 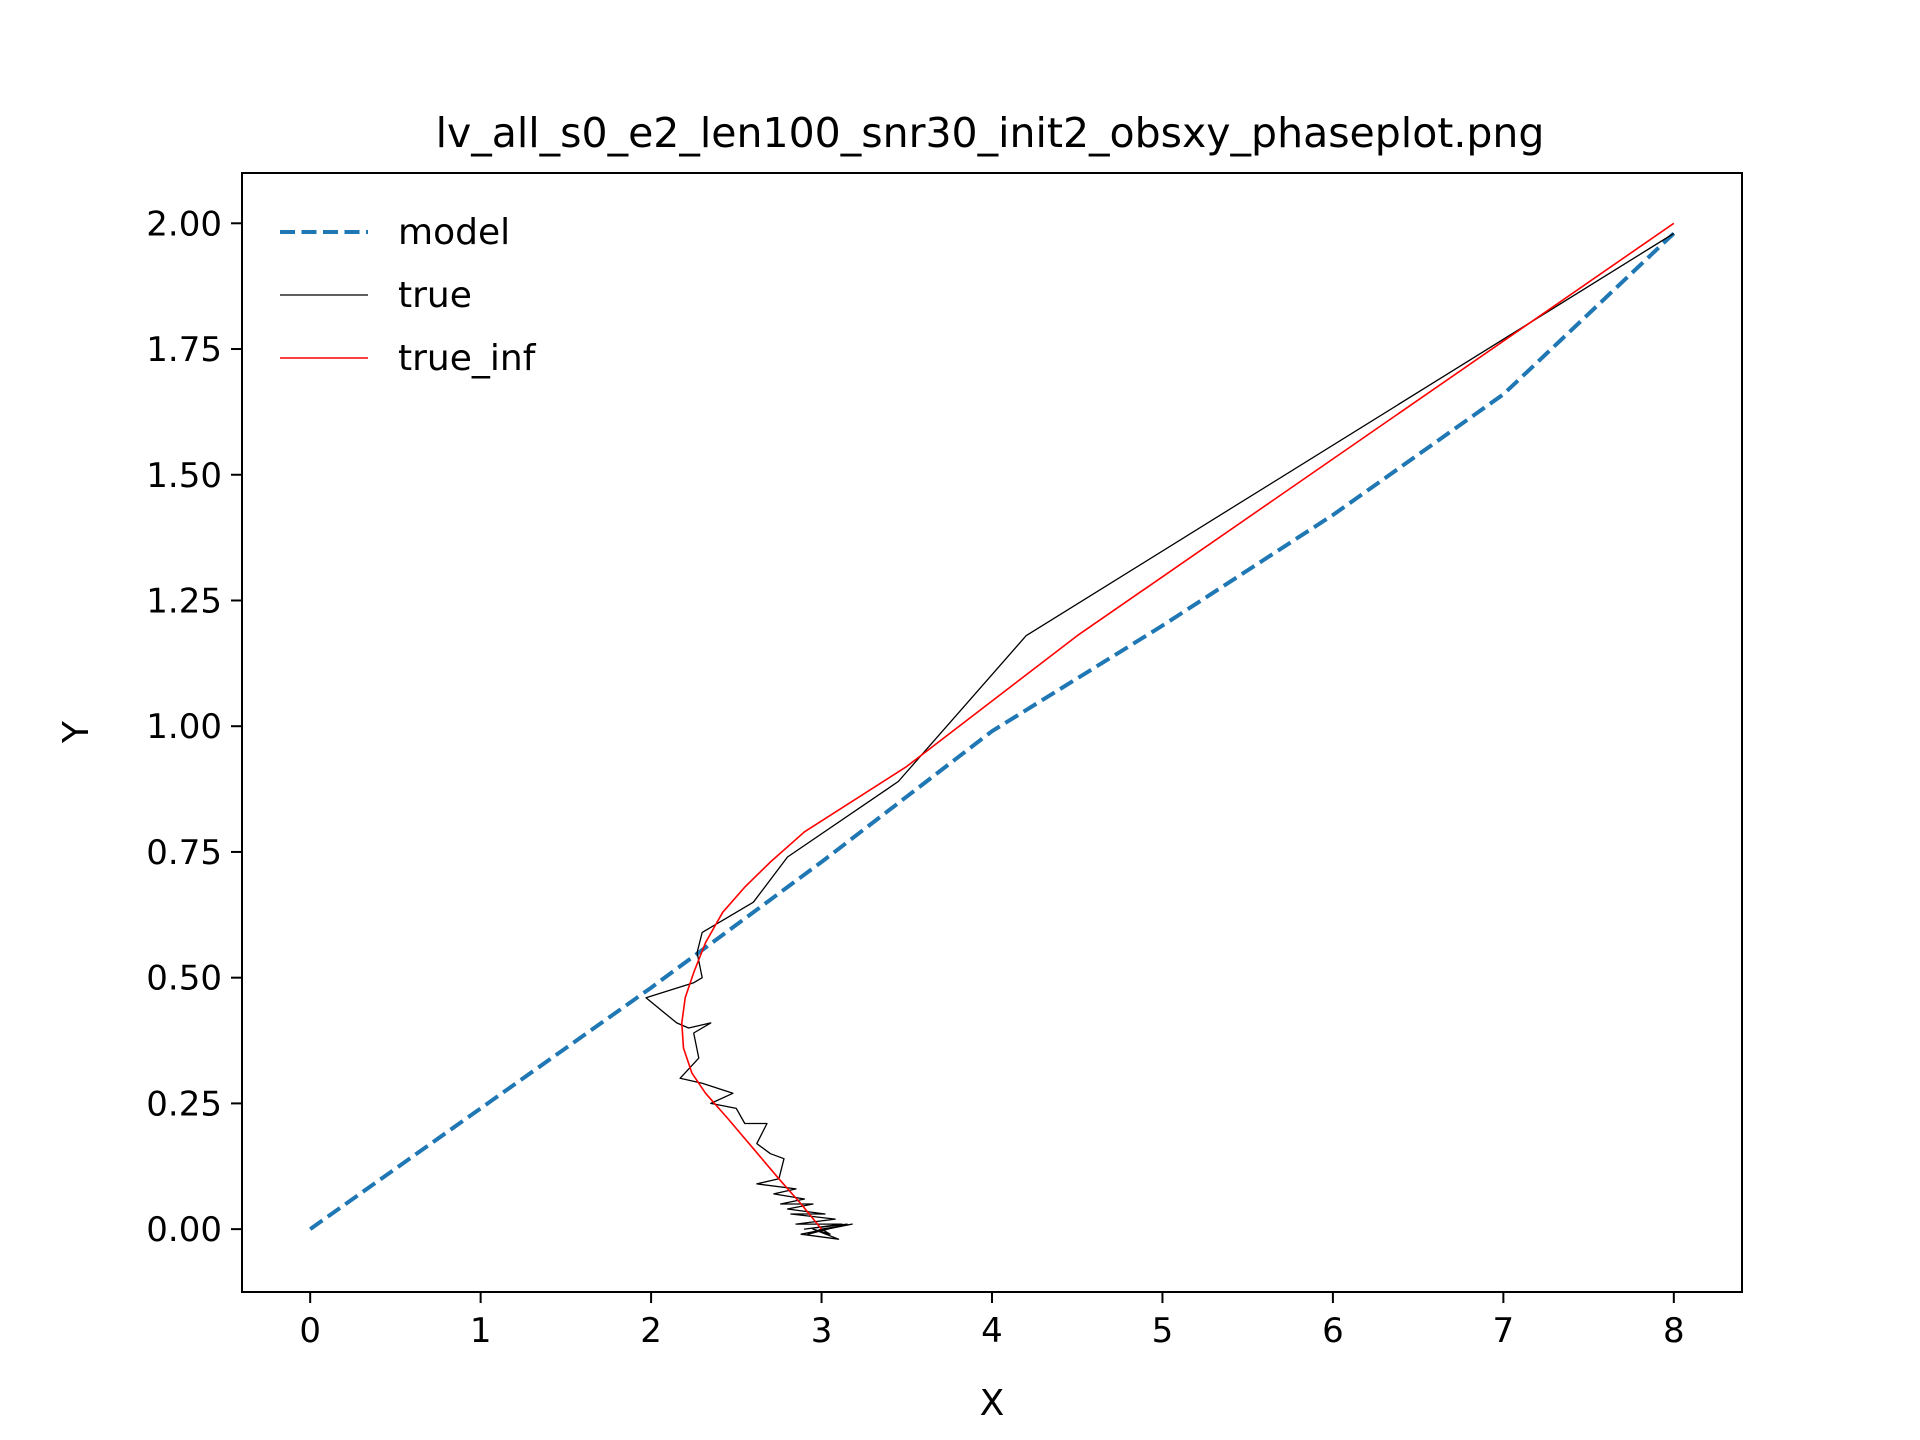 I want to click on y-tick-label: 1.00, so click(x=184, y=727).